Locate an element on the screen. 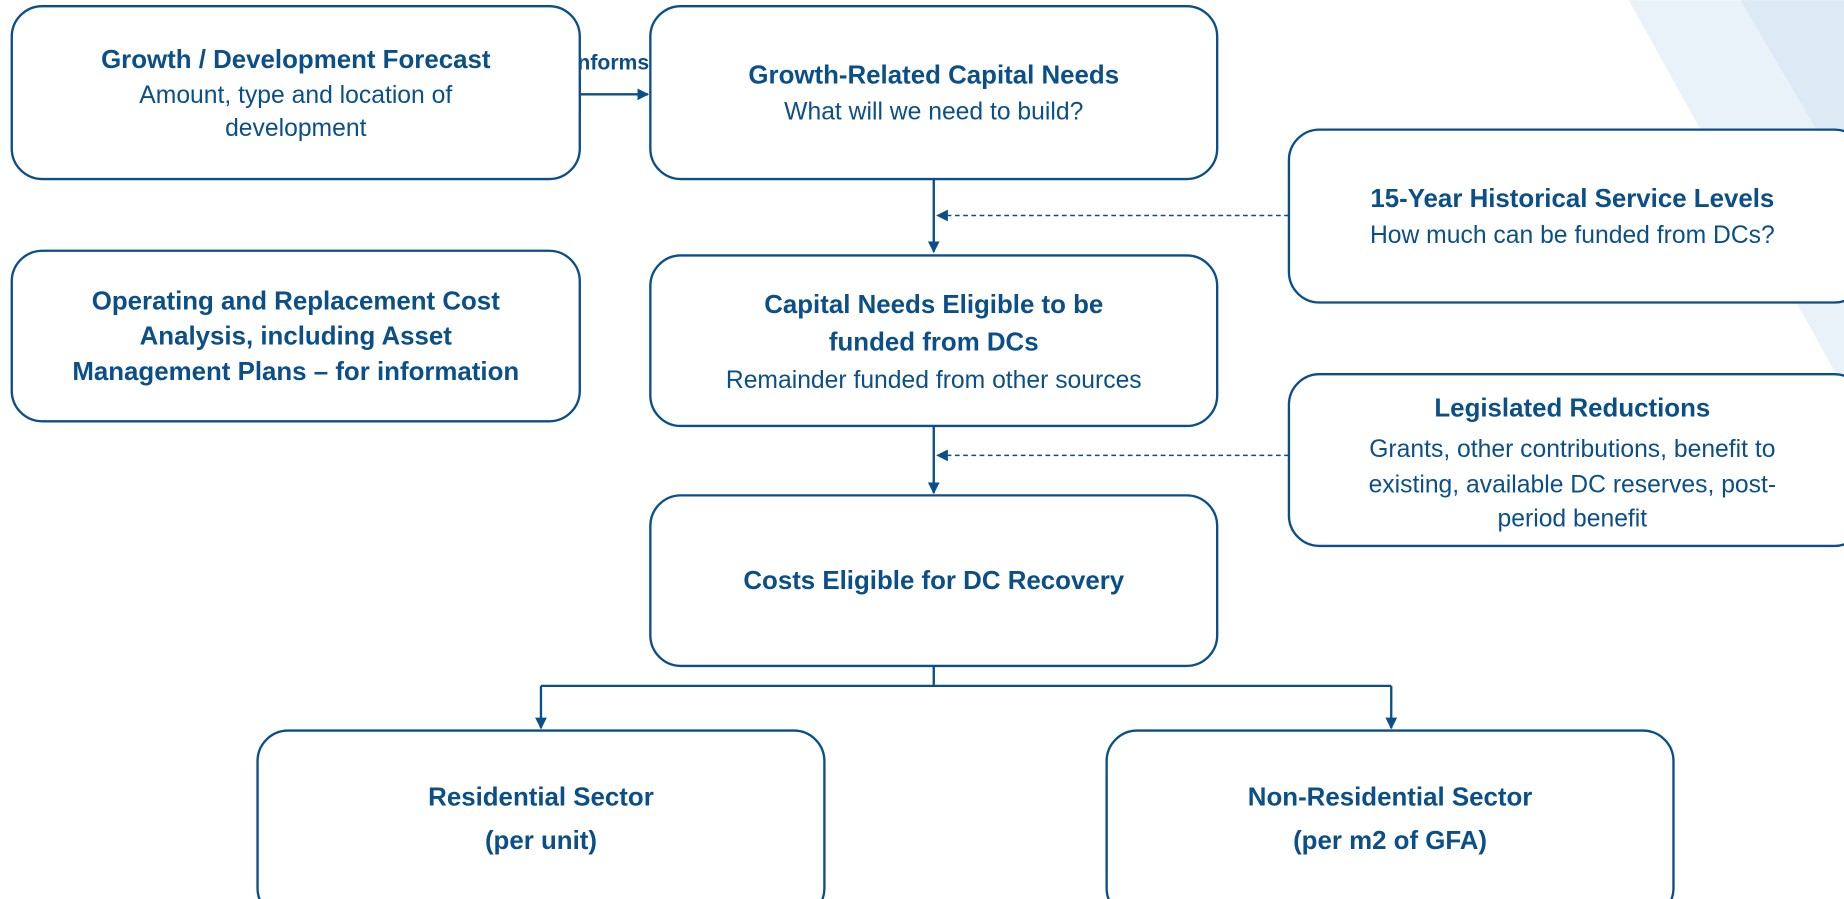 The image size is (1844, 899). node-title: (per m2 of GFA) is located at coordinates (1390, 841).